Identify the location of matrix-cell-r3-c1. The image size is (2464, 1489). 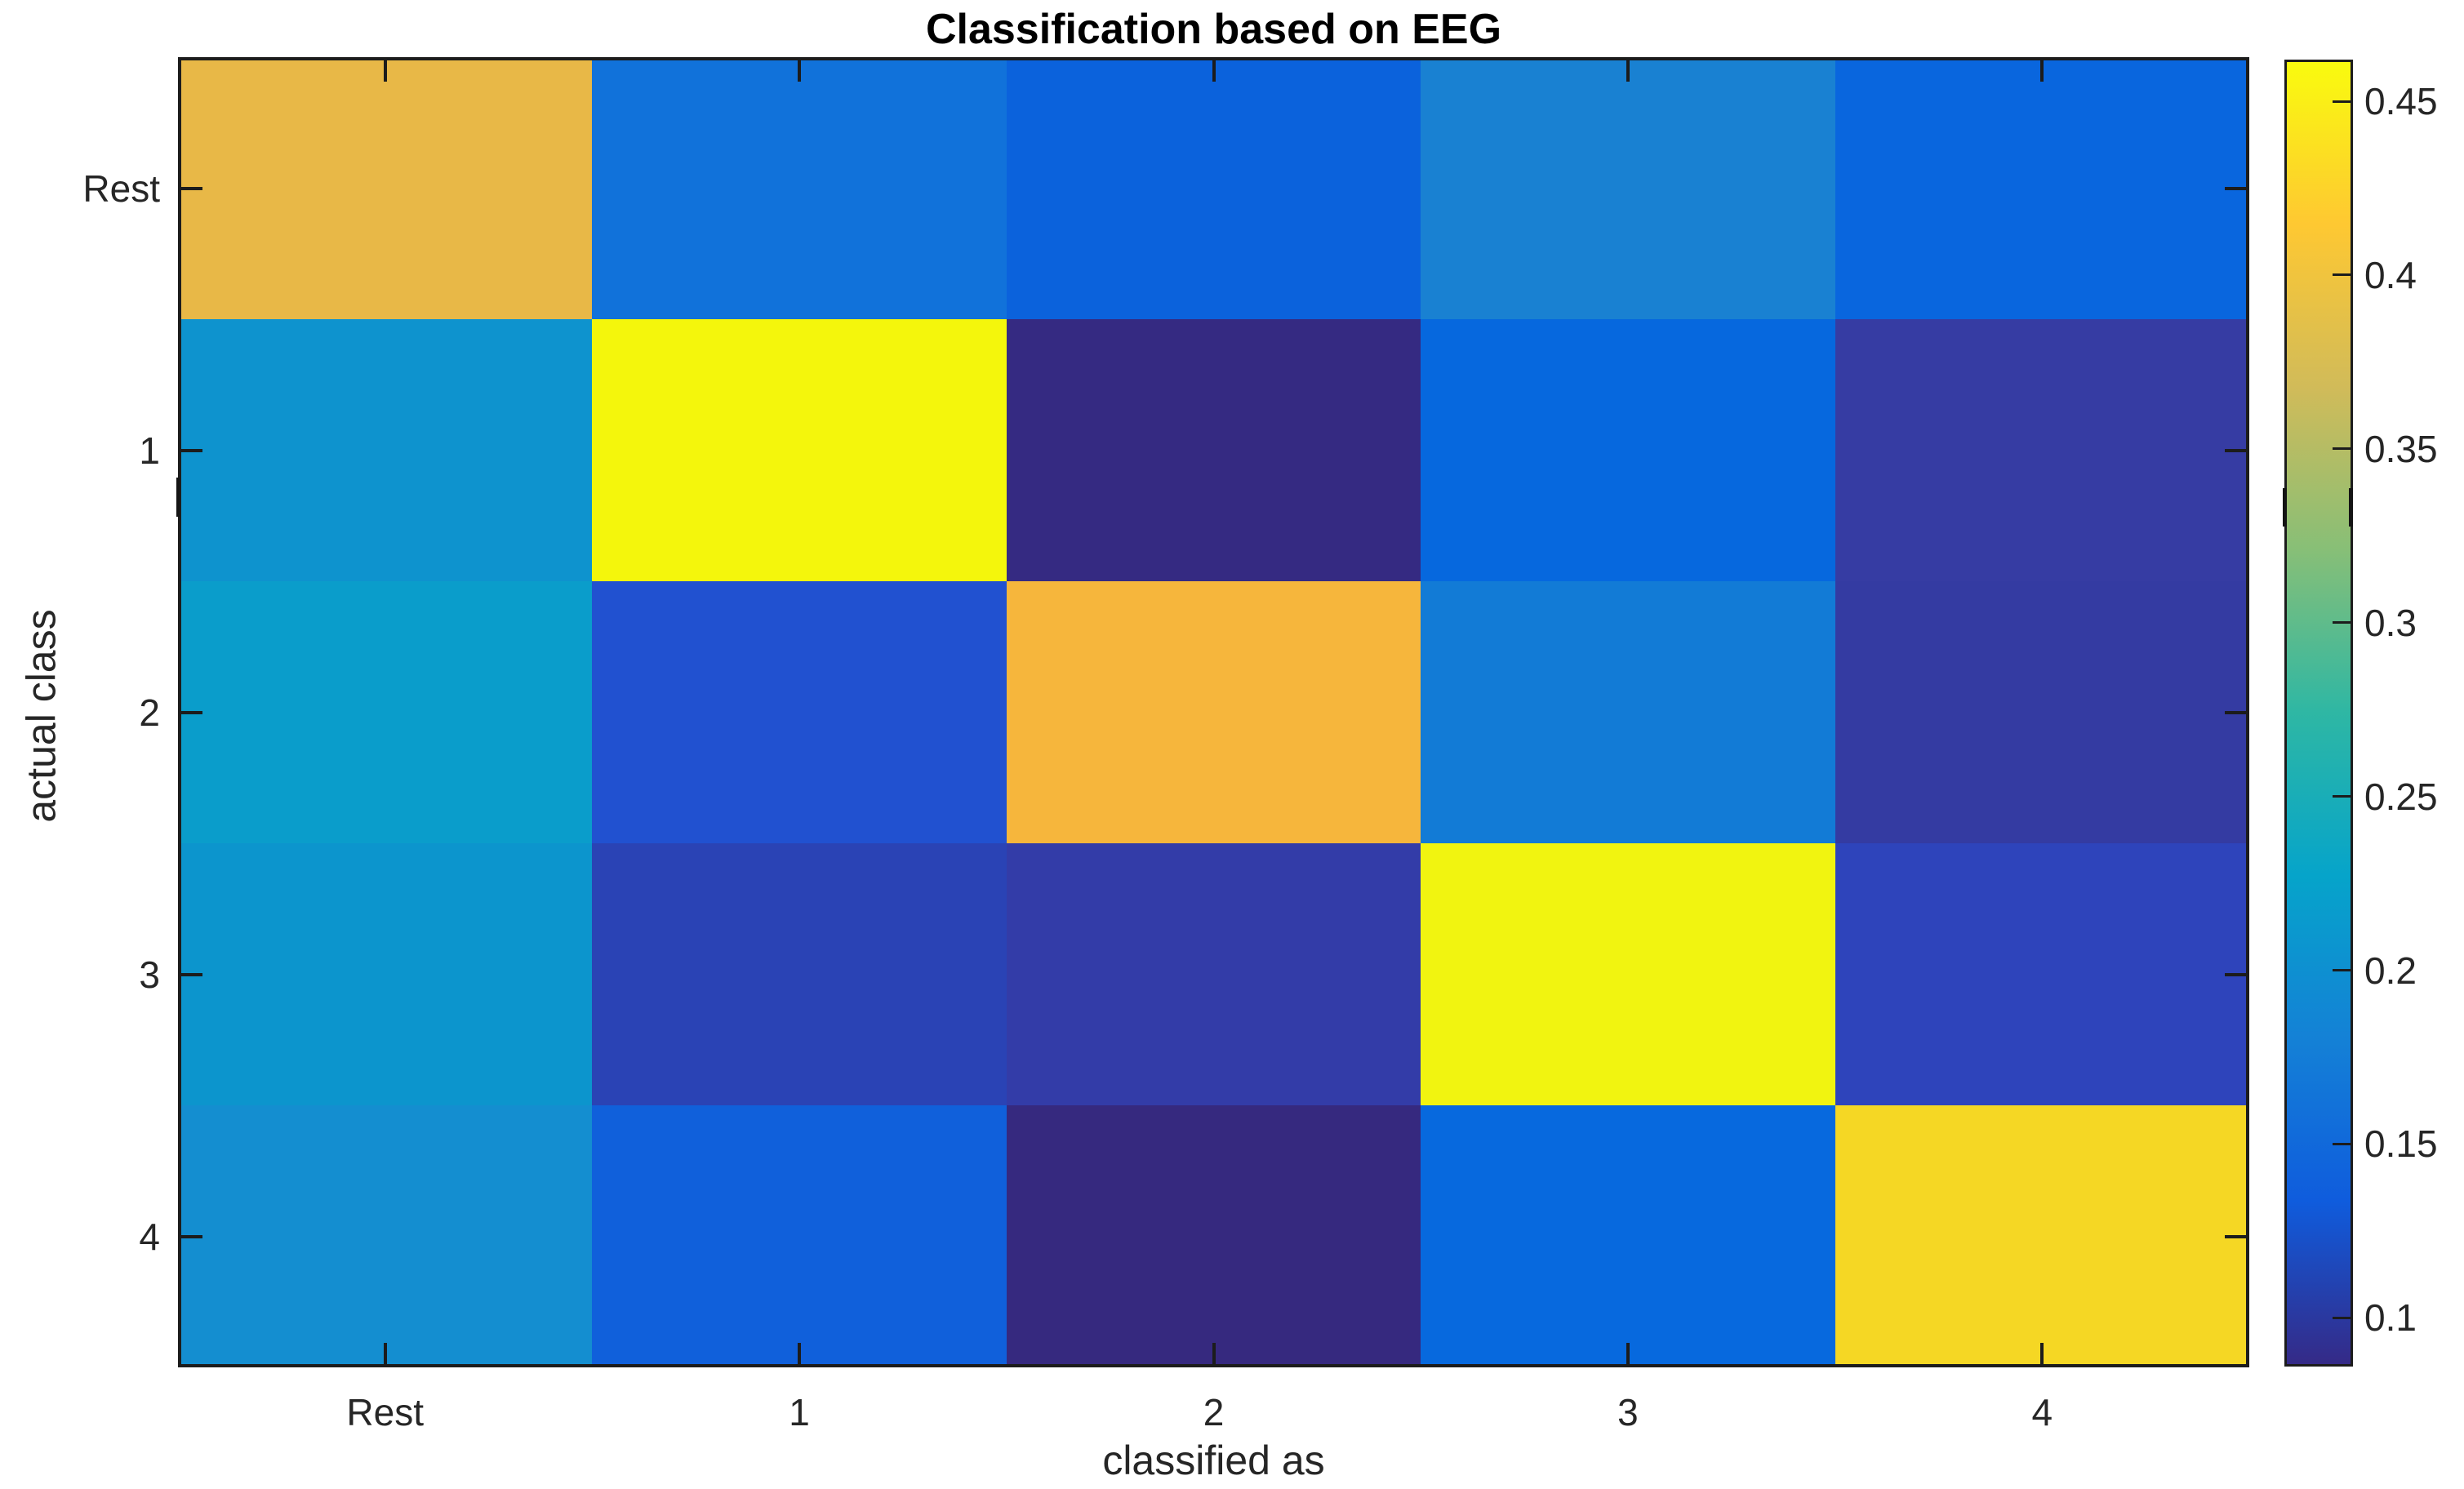
(800, 974).